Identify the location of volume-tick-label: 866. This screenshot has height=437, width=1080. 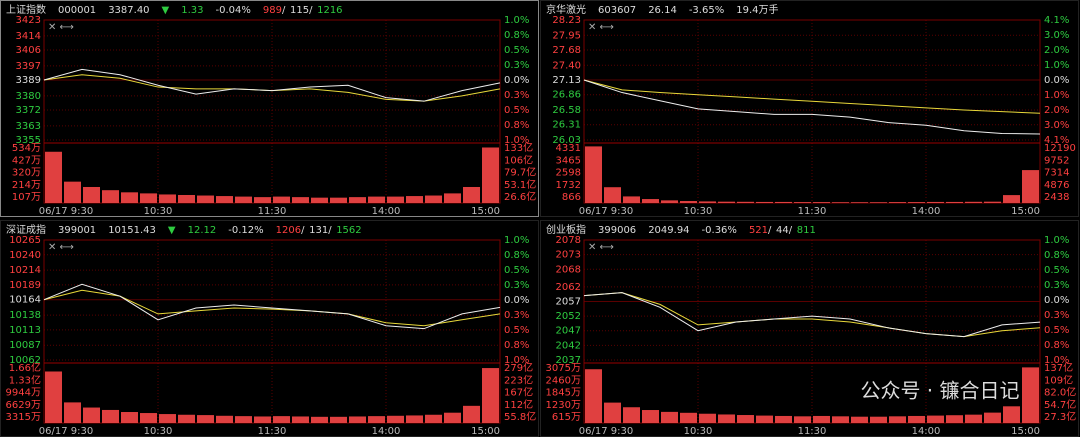
(571, 197).